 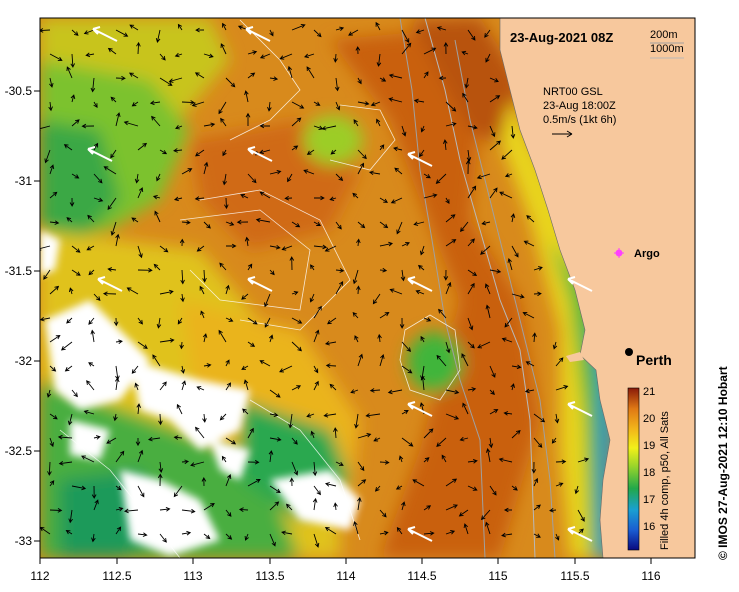 What do you see at coordinates (110, 284) in the screenshot?
I see `average-current-arrow` at bounding box center [110, 284].